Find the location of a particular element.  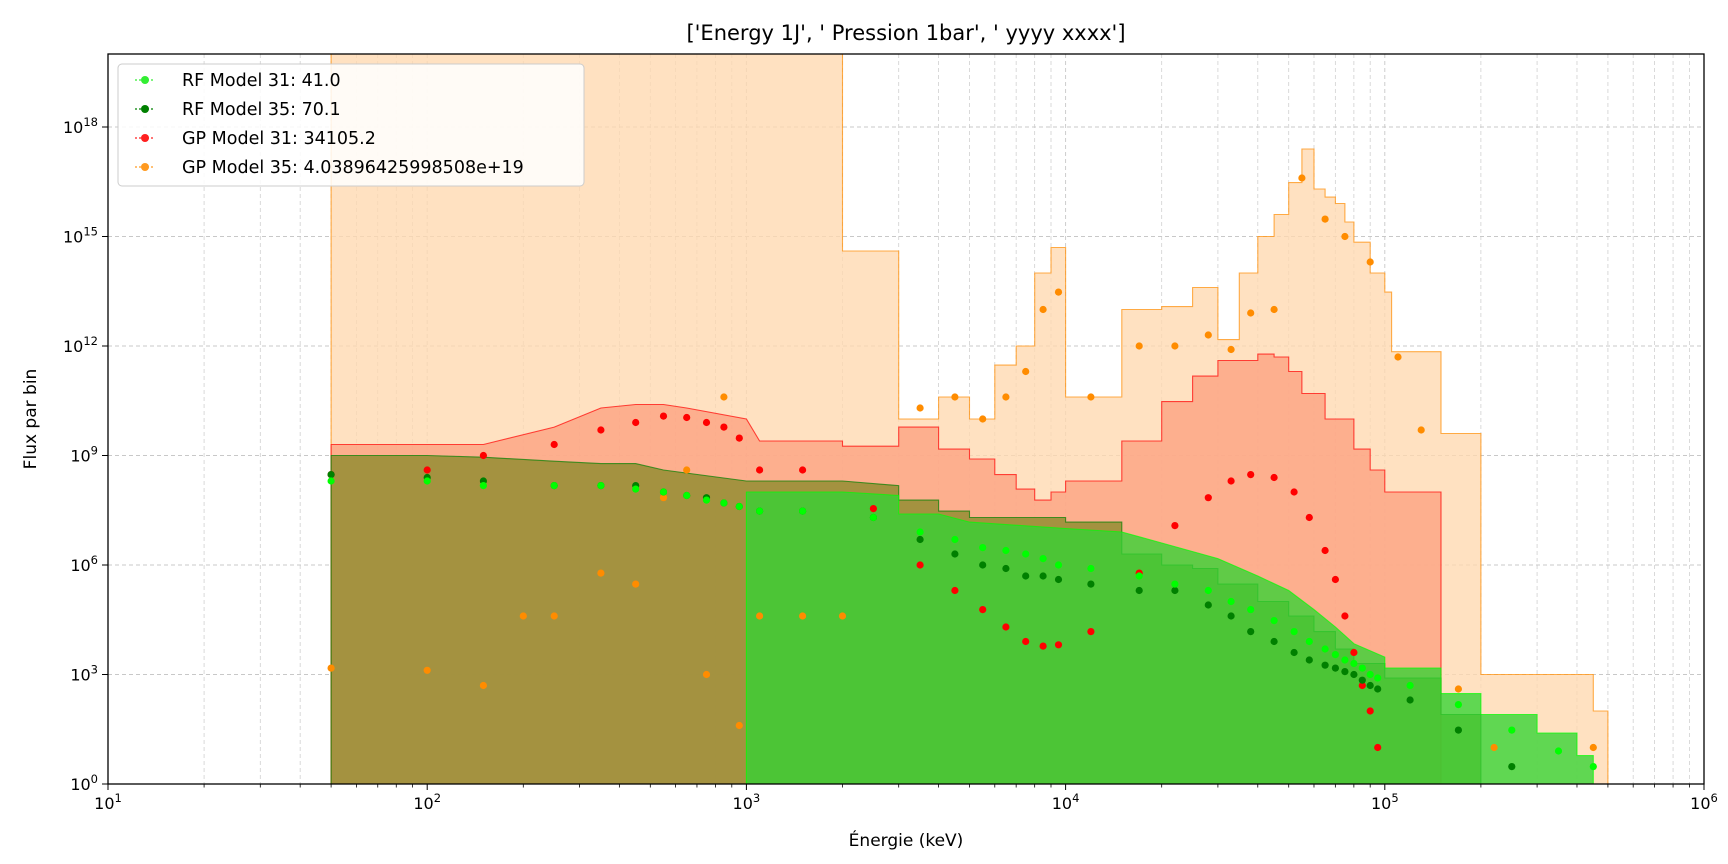

x-axis-label: Énergie (keV) is located at coordinates (906, 840).